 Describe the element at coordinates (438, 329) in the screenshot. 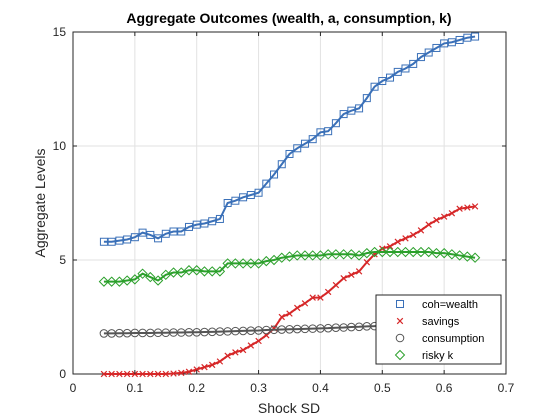

I see `legend: coh=wealth savings consumption risky k` at that location.